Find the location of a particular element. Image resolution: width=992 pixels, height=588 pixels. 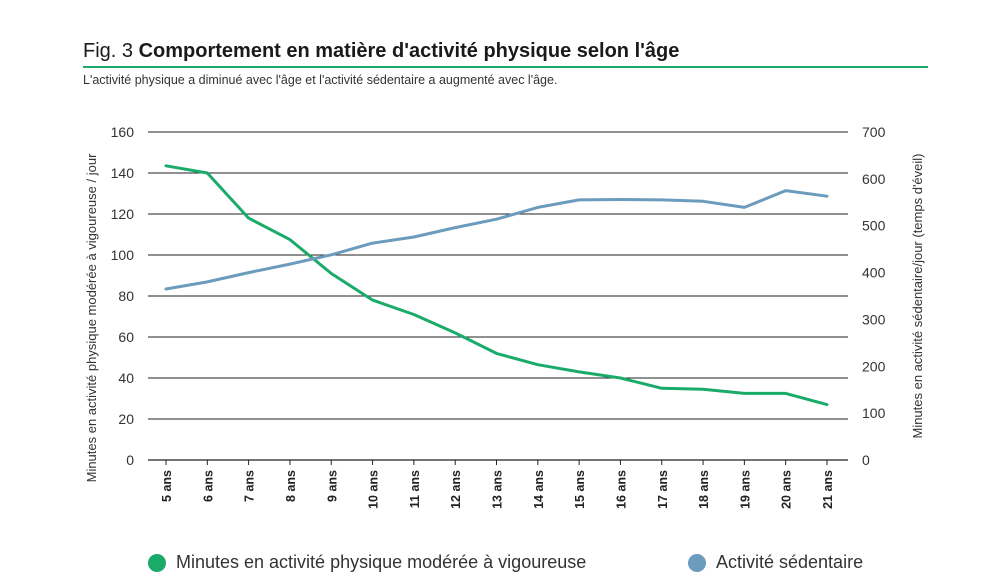

x-tick-label-16: 21 ans is located at coordinates (828, 489).